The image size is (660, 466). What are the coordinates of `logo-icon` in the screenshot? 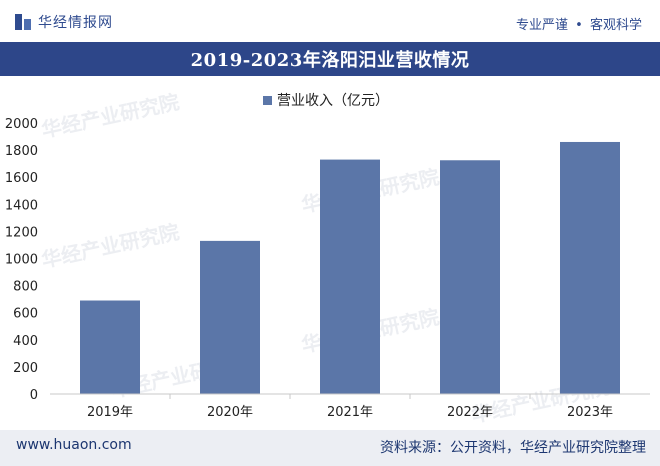 It's located at (23, 22).